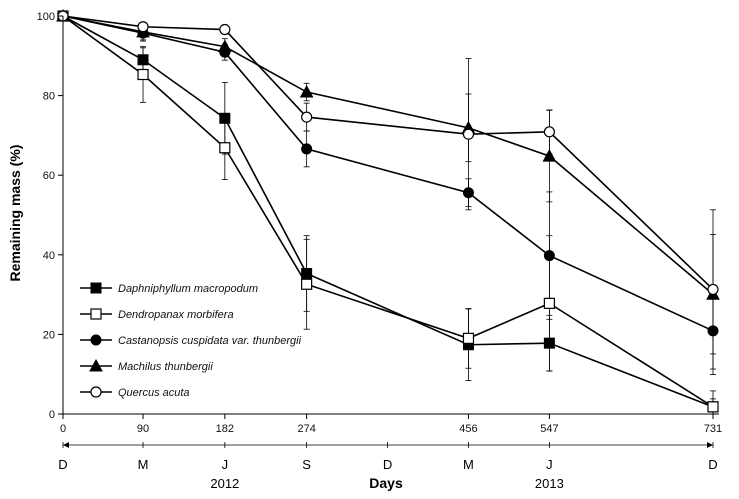 Image resolution: width=739 pixels, height=499 pixels. I want to click on x-tick-label: 274, so click(306, 429).